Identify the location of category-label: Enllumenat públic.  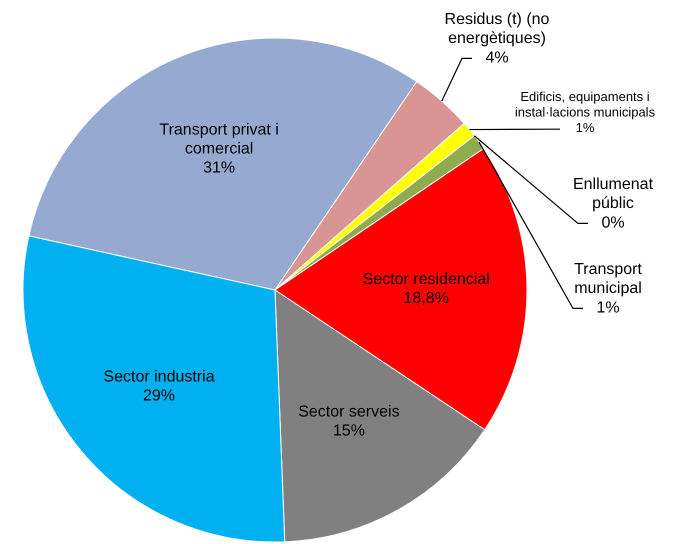
(613, 194).